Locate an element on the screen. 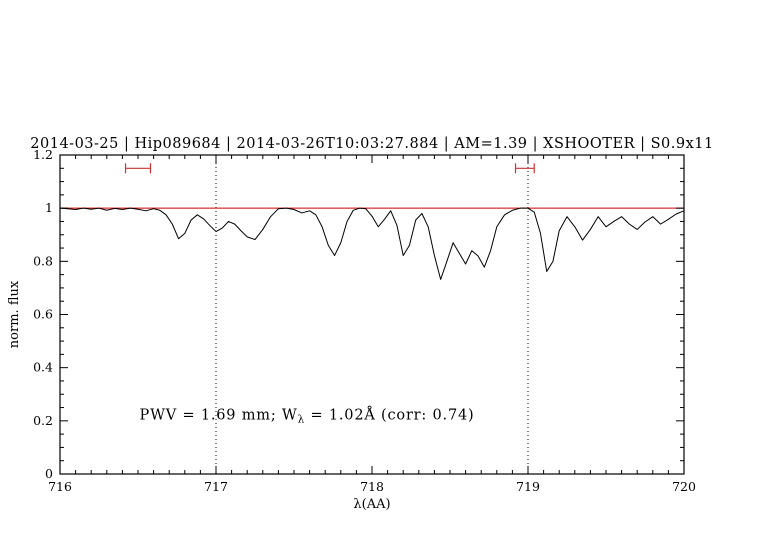 Image resolution: width=782 pixels, height=542 pixels. y-tick-label: 0.6 is located at coordinates (43, 314).